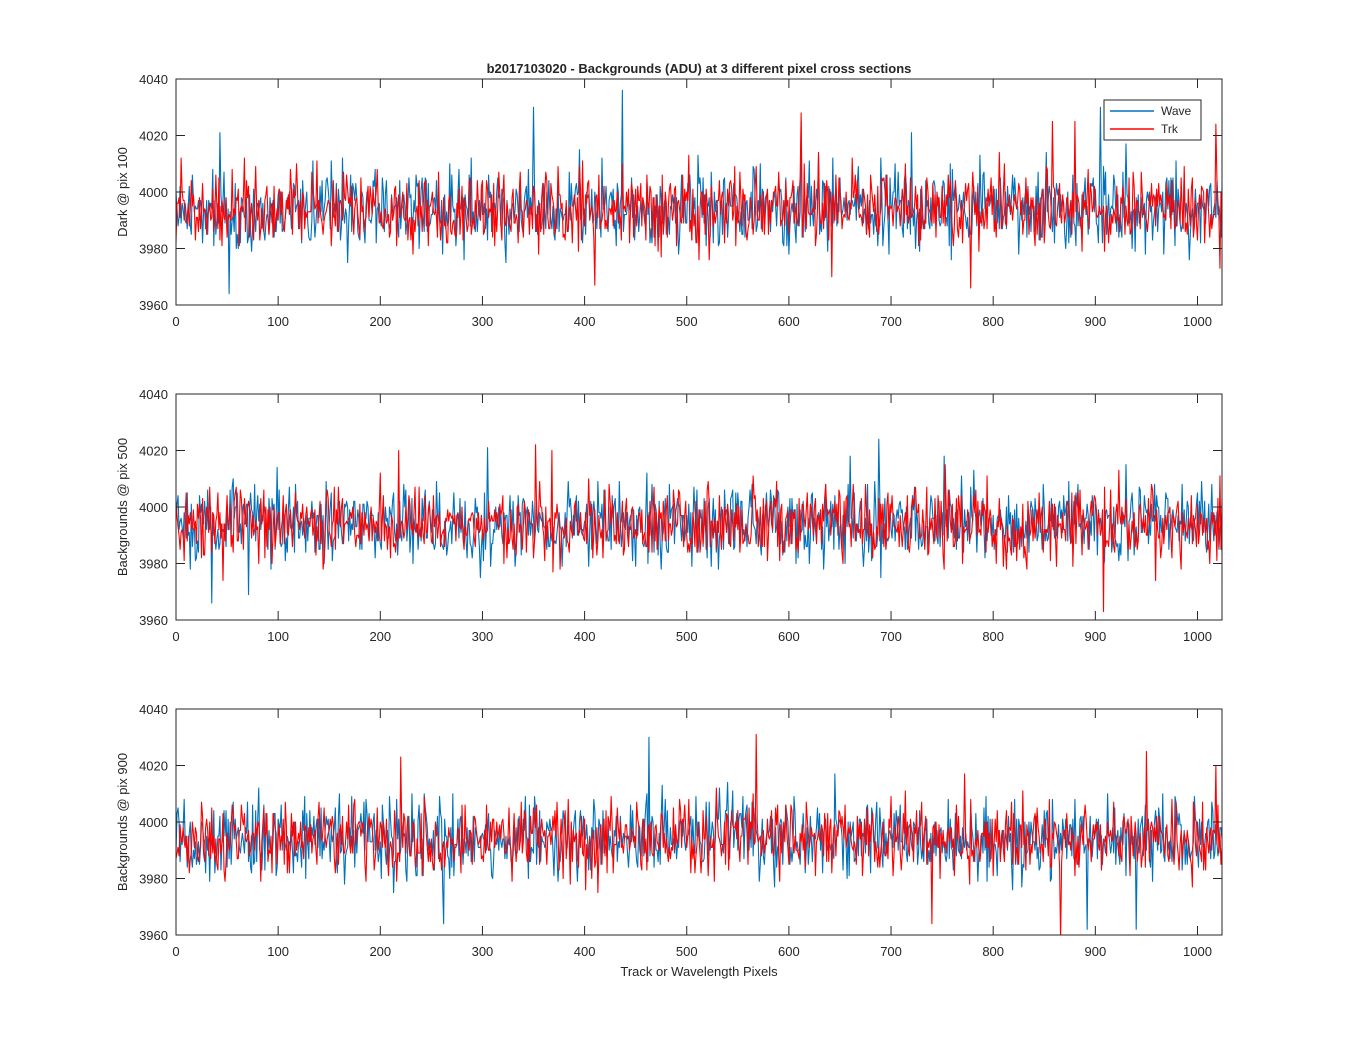 This screenshot has width=1350, height=1055. What do you see at coordinates (122, 192) in the screenshot?
I see `y-axis-label: Dark @ pix 100` at bounding box center [122, 192].